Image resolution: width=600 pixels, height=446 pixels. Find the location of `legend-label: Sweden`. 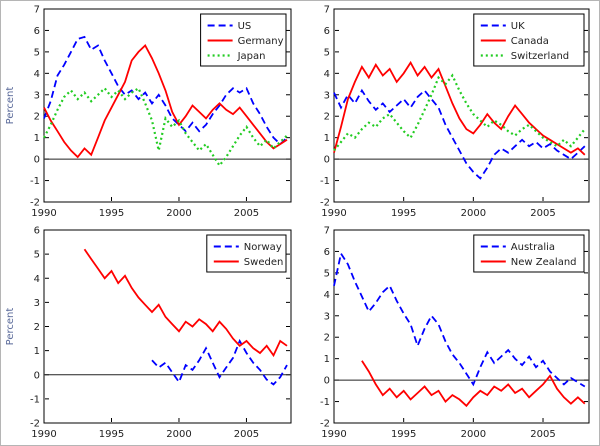

legend-label: Sweden is located at coordinates (264, 262).